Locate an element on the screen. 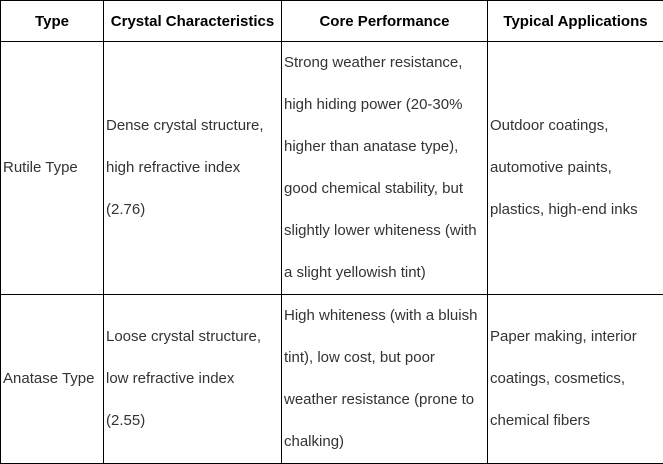 This screenshot has height=464, width=663. header-core-performance: Core Performance is located at coordinates (385, 21).